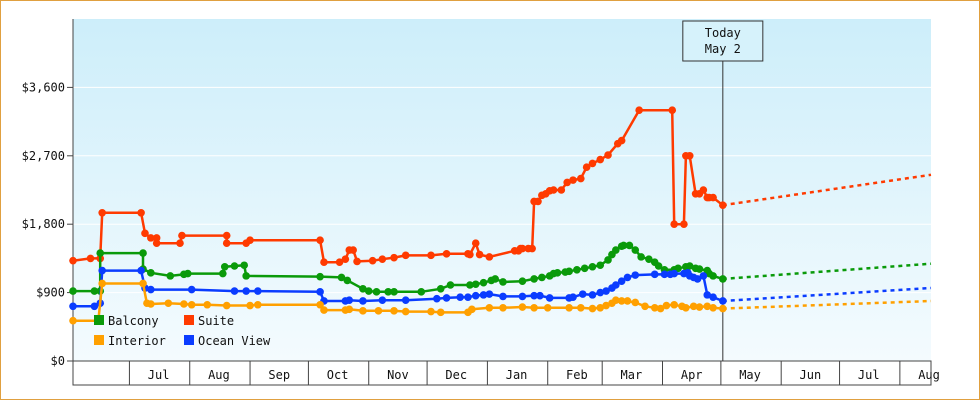 This screenshot has width=980, height=401. I want to click on legend-item-oceanview: Ocean View, so click(227, 341).